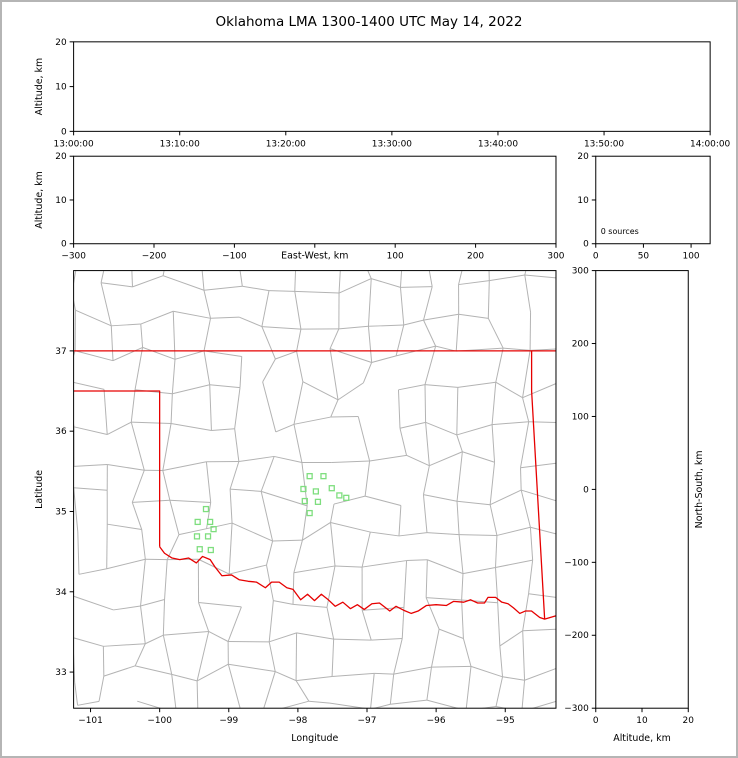  I want to click on tick-label: 200, so click(580, 345).